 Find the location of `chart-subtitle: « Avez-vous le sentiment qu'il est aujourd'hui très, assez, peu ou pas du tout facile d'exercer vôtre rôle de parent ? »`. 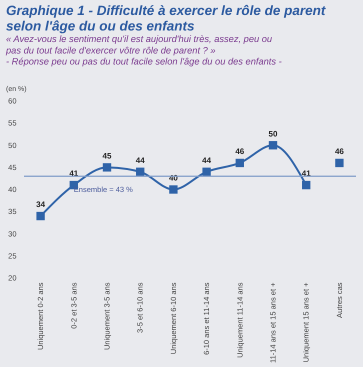

chart-subtitle: « Avez-vous le sentiment qu'il est aujourd'hui très, assez, peu ou pas du tout facile d'exercer vôtre rôle de parent ? » is located at coordinates (138, 45).